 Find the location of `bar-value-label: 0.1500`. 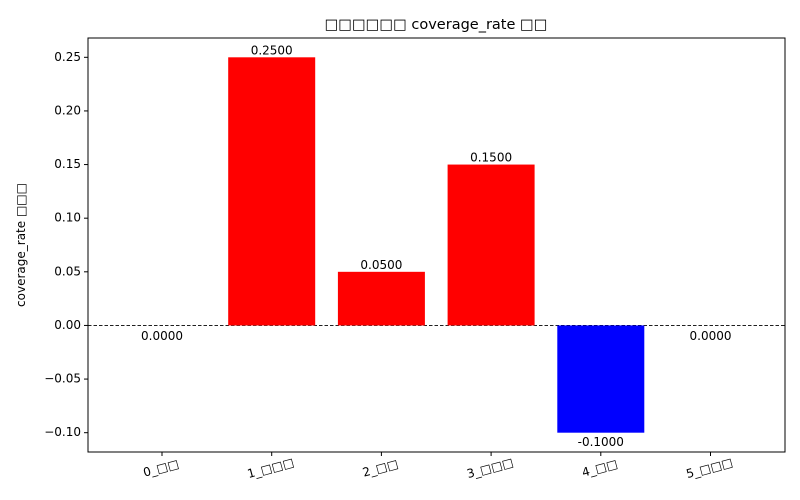

bar-value-label: 0.1500 is located at coordinates (491, 158).